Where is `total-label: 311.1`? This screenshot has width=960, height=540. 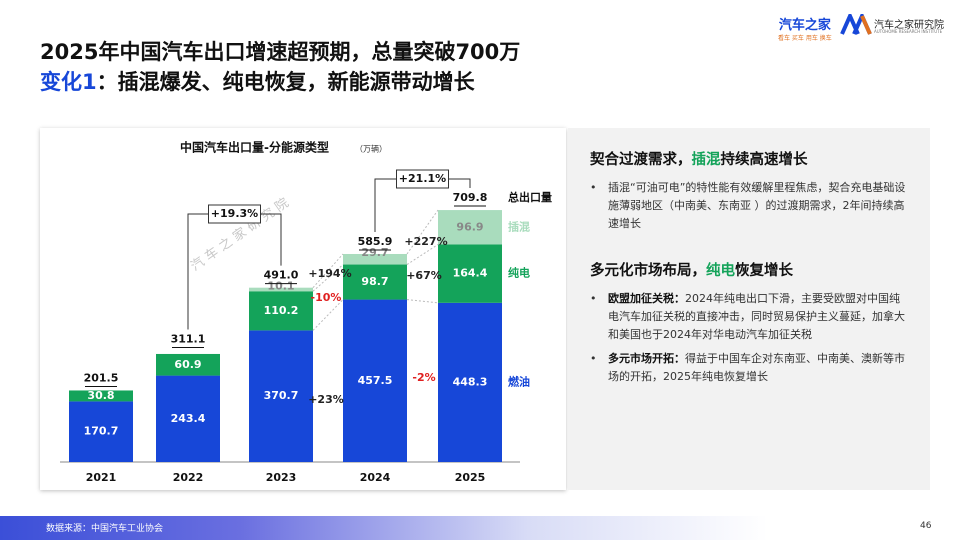
total-label: 311.1 is located at coordinates (188, 339).